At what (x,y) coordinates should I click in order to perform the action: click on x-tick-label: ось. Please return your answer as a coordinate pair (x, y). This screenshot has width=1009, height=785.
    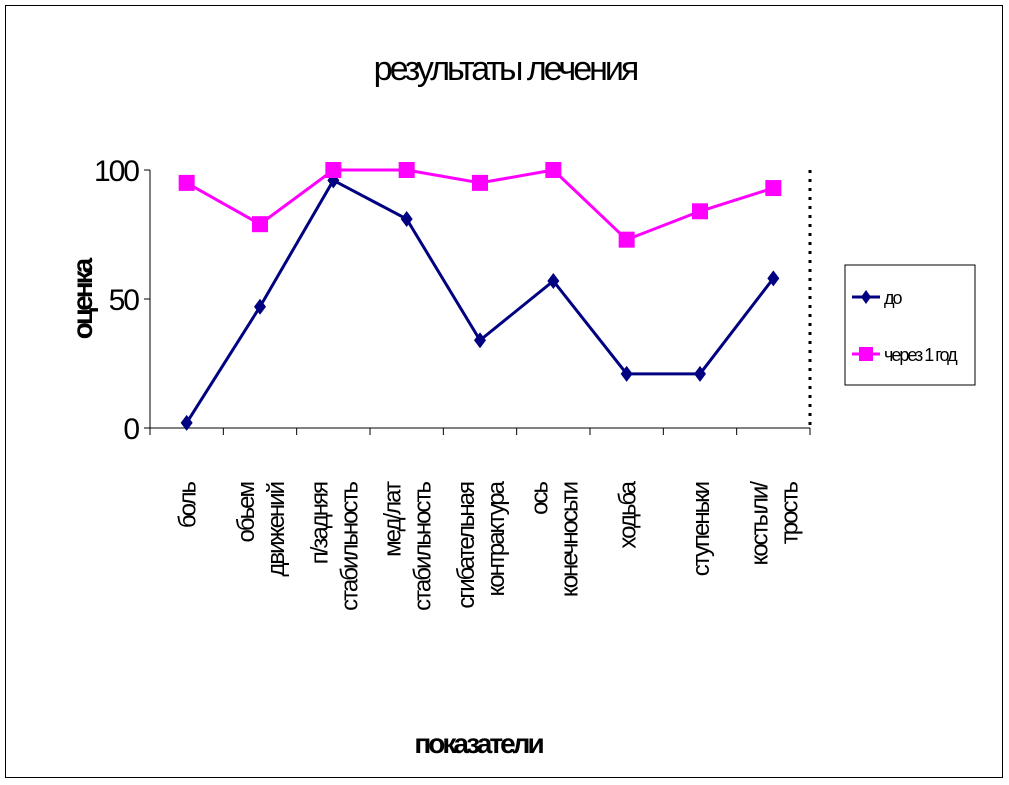
    Looking at the image, I should click on (539, 498).